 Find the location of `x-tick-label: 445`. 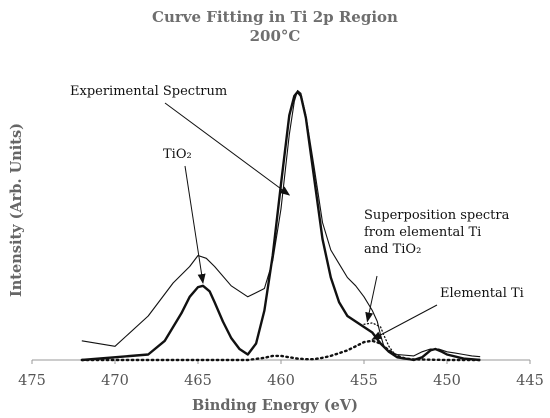

x-tick-label: 445 is located at coordinates (530, 381).